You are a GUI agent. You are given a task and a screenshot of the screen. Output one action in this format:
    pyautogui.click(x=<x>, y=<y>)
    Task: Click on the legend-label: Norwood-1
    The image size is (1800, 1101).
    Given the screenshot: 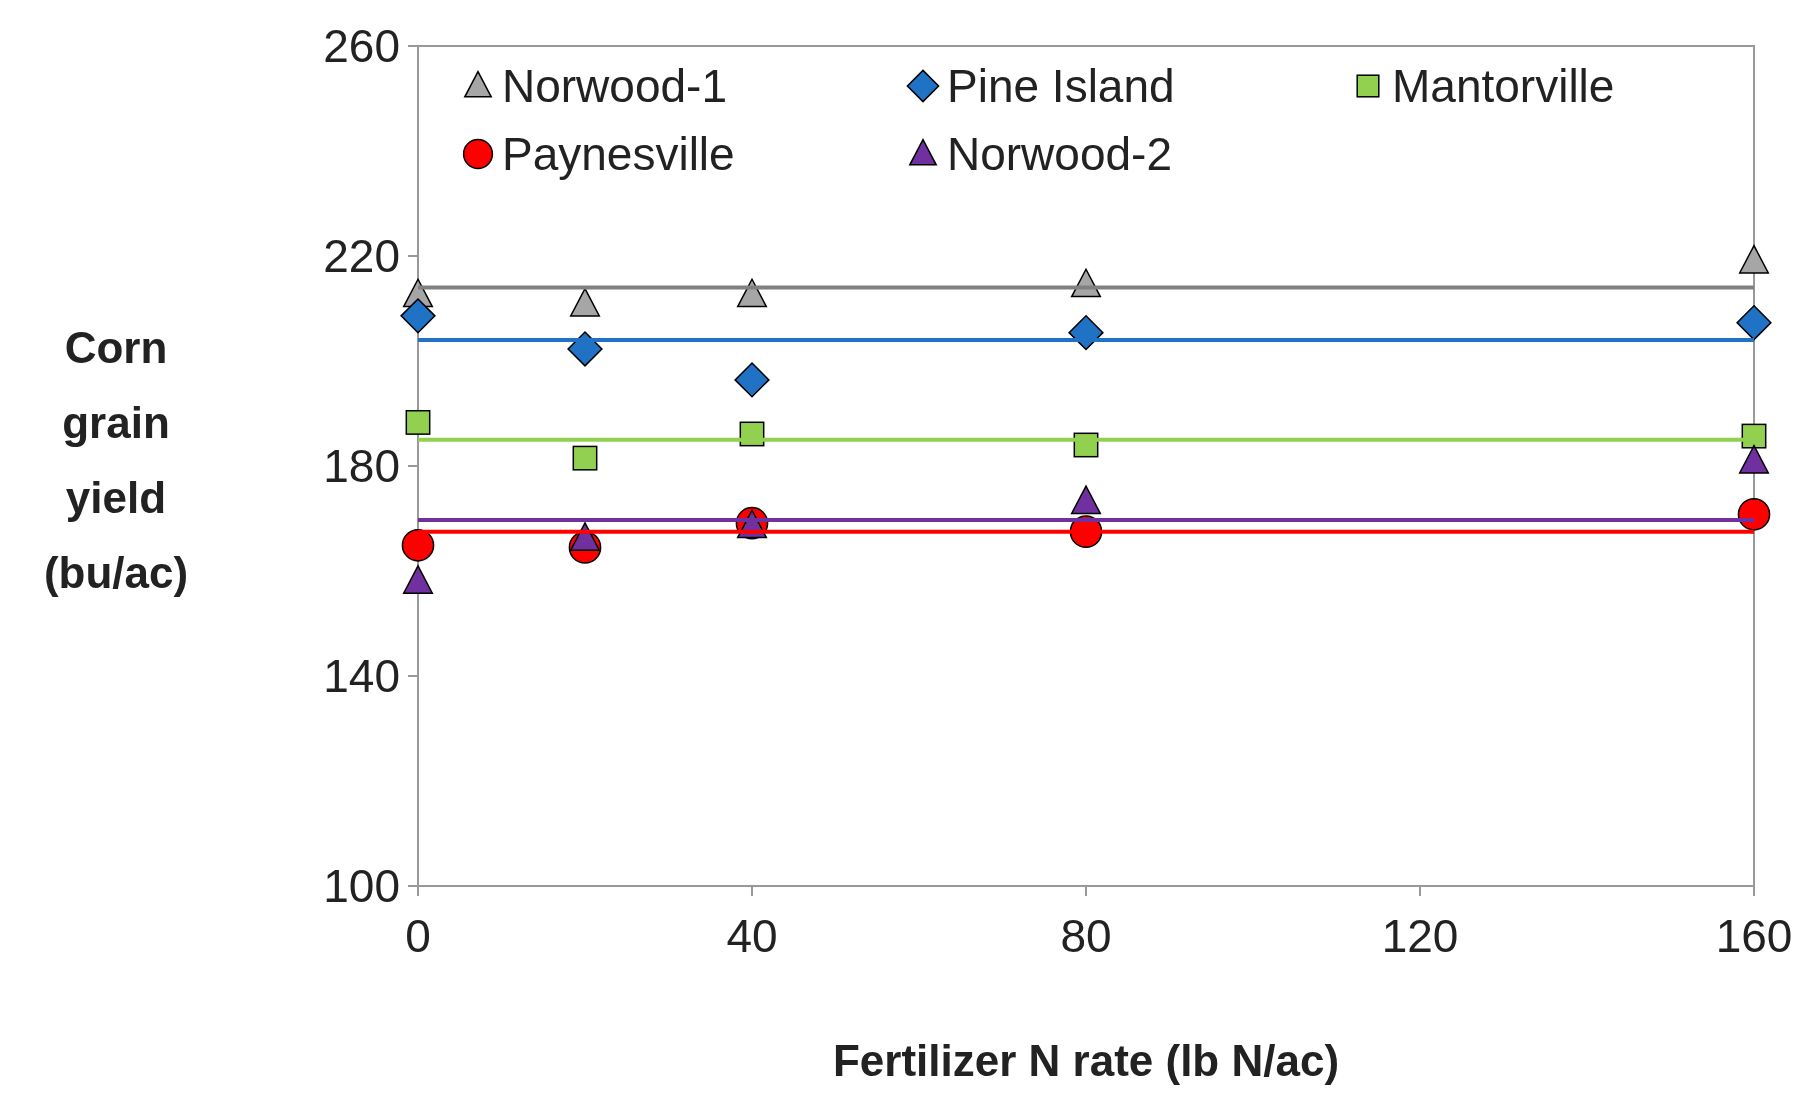 What is the action you would take?
    pyautogui.click(x=614, y=86)
    